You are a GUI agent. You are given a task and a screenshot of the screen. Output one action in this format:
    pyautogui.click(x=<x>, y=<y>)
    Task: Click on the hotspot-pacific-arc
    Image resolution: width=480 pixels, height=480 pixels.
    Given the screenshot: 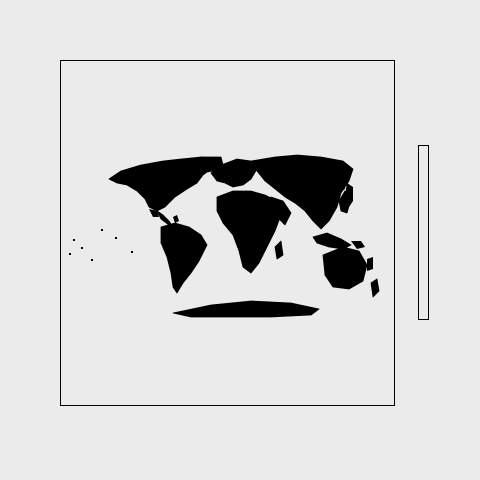 What is the action you would take?
    pyautogui.click(x=349, y=195)
    